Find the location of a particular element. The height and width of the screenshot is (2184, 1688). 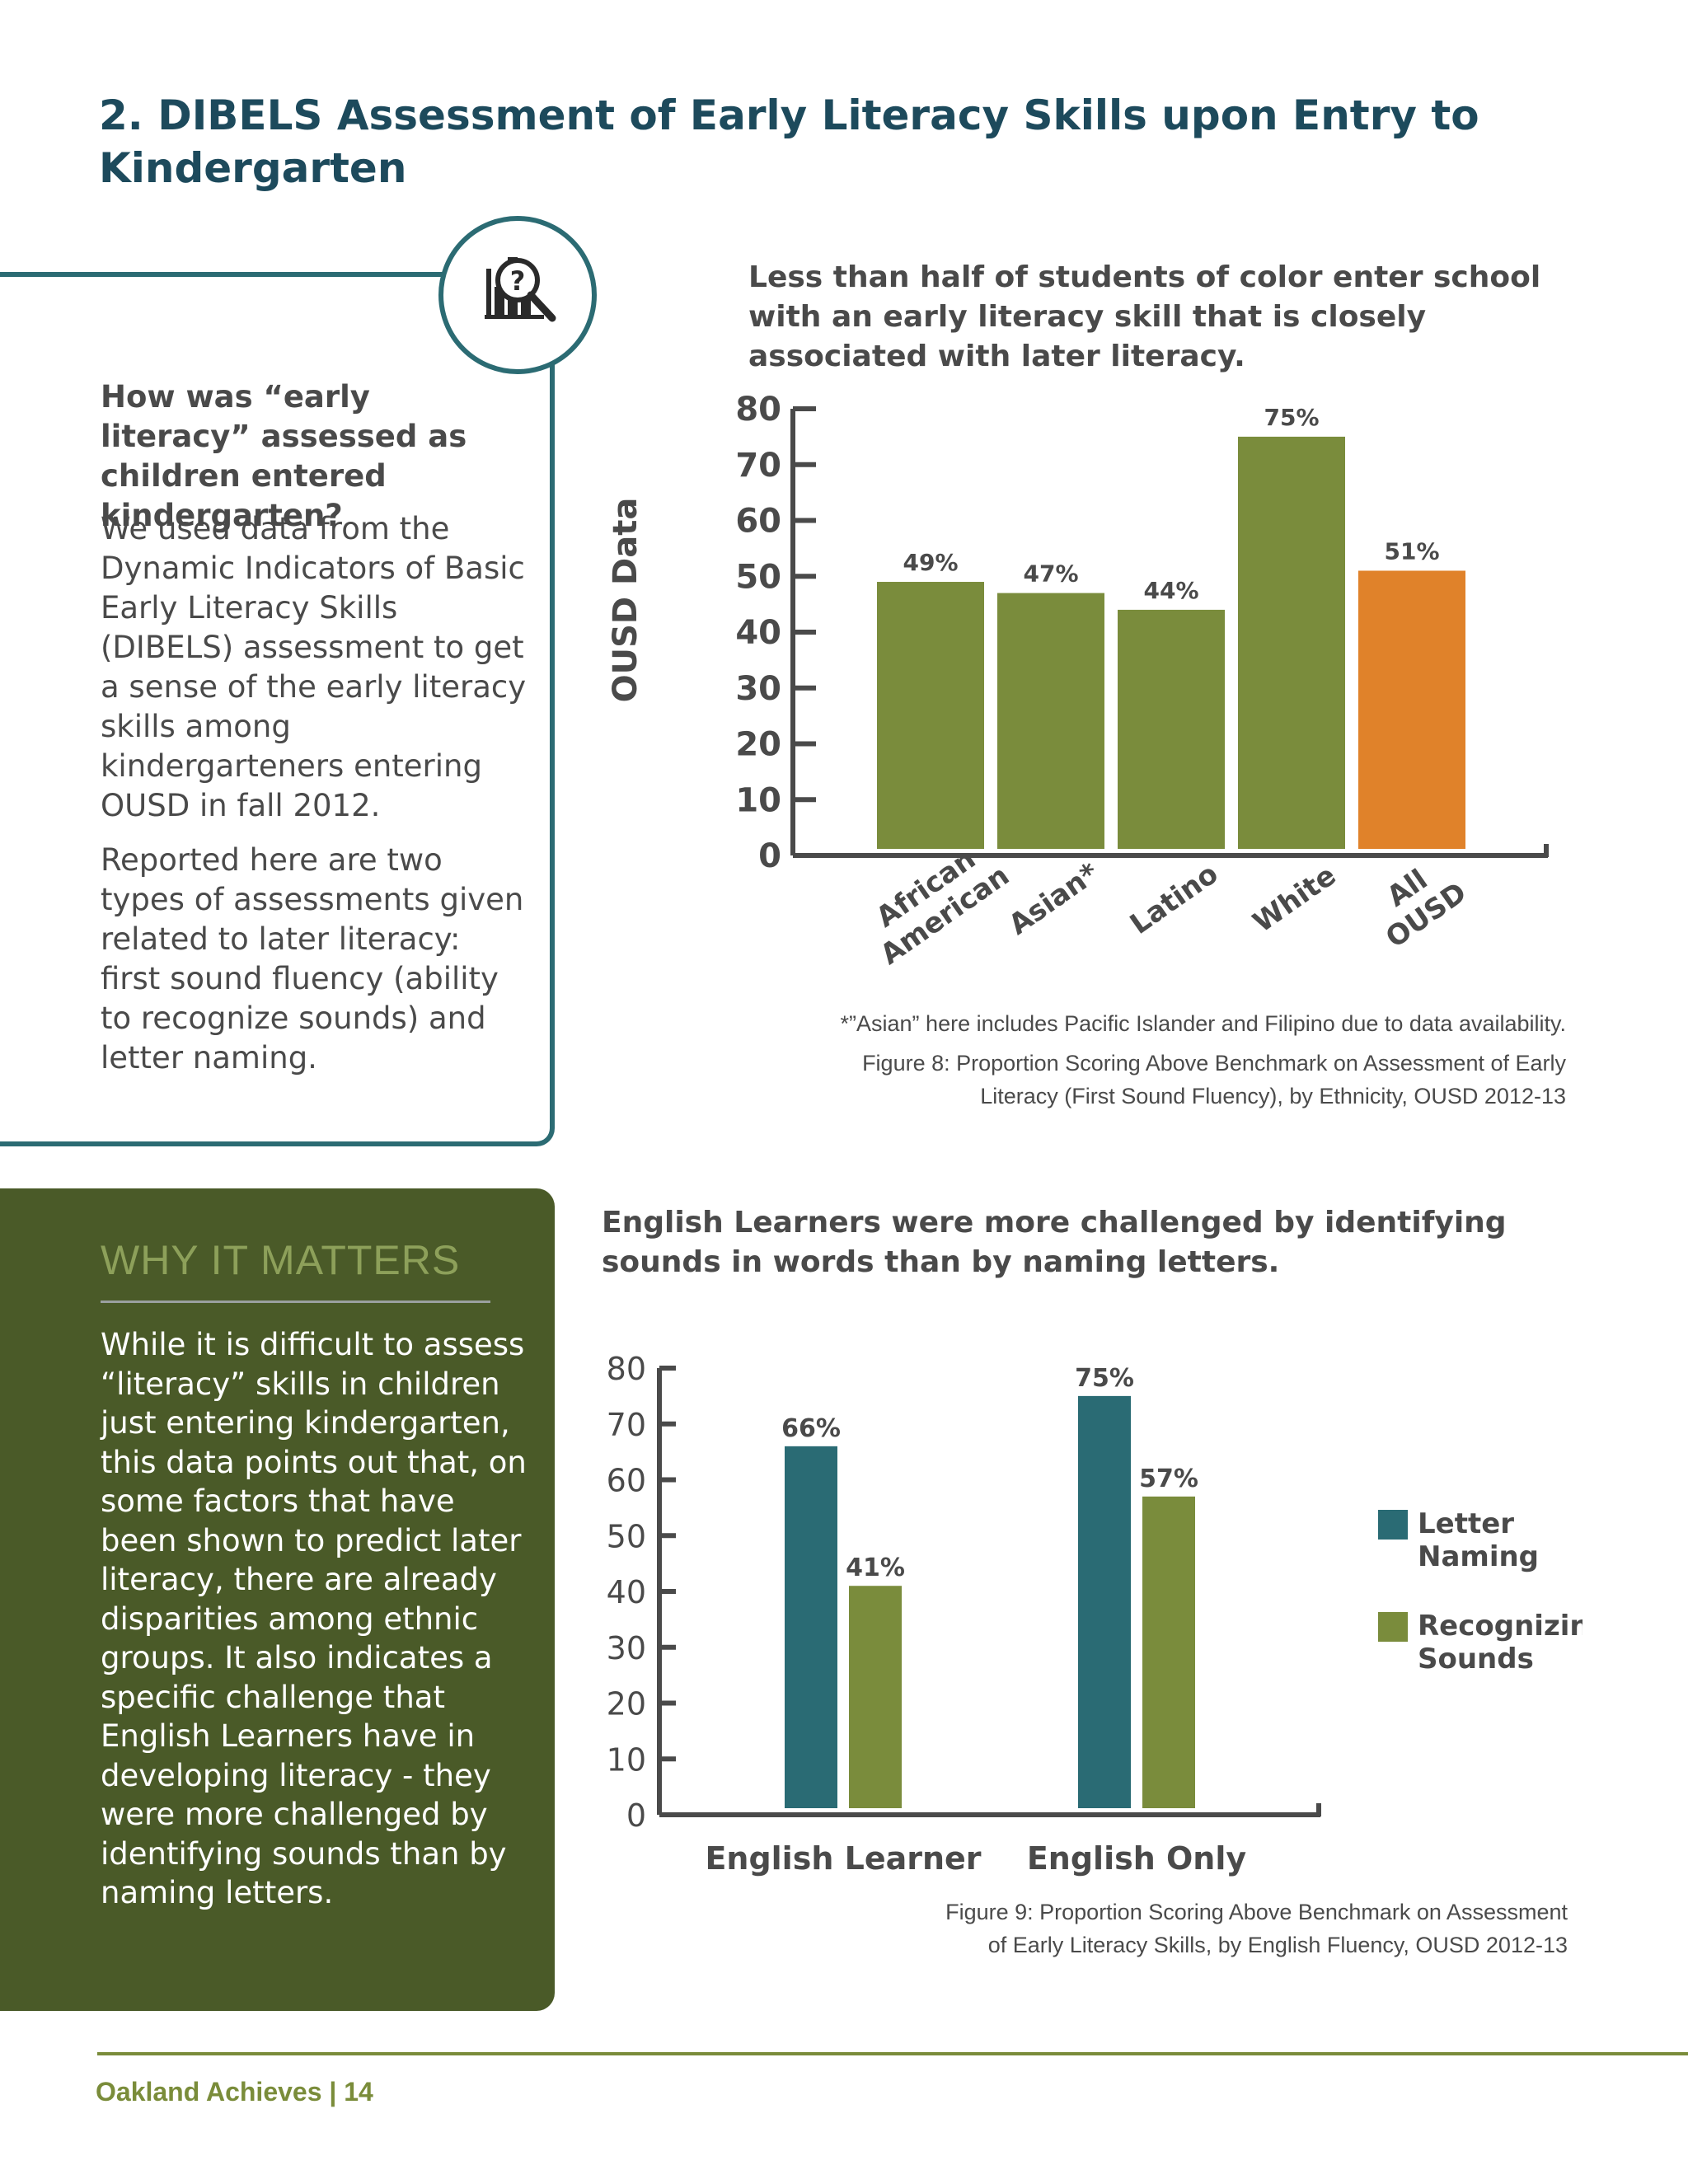

x-tick-label: English Only is located at coordinates (1137, 1858).